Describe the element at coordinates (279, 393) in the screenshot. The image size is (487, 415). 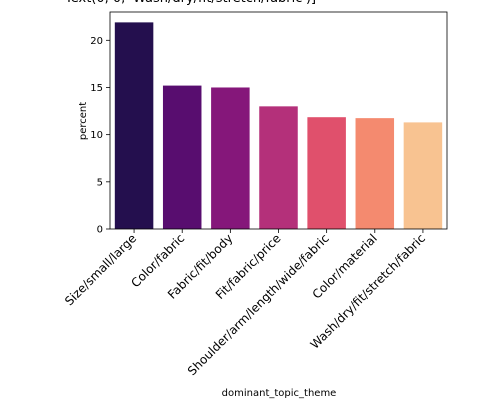
I see `x-axis-label: dominant_topic_theme` at that location.